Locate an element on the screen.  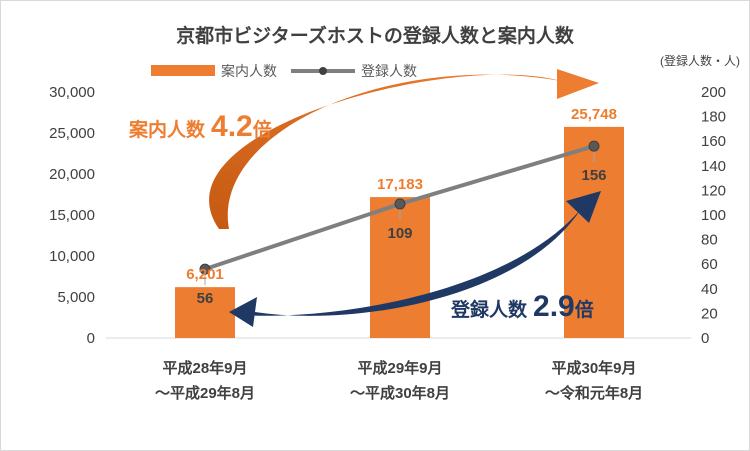
category-label: ～平成30年8月 is located at coordinates (400, 393).